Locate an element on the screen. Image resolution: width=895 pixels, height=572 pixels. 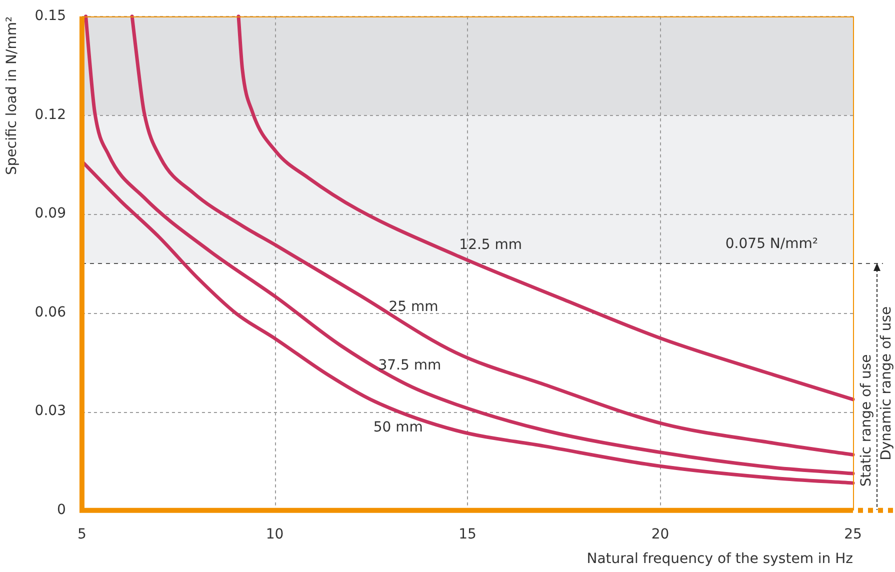
text: Dynamic range of use is located at coordinates (886, 383).